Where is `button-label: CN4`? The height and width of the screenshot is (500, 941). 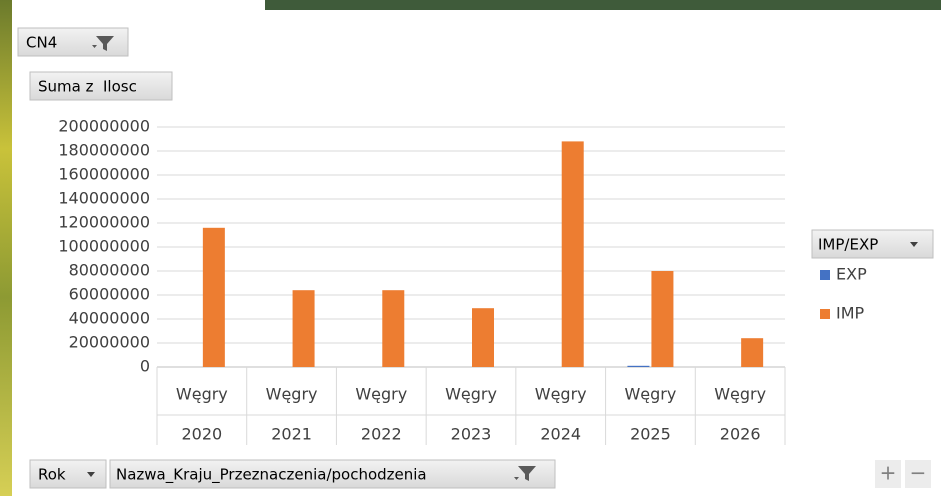
button-label: CN4 is located at coordinates (41, 43).